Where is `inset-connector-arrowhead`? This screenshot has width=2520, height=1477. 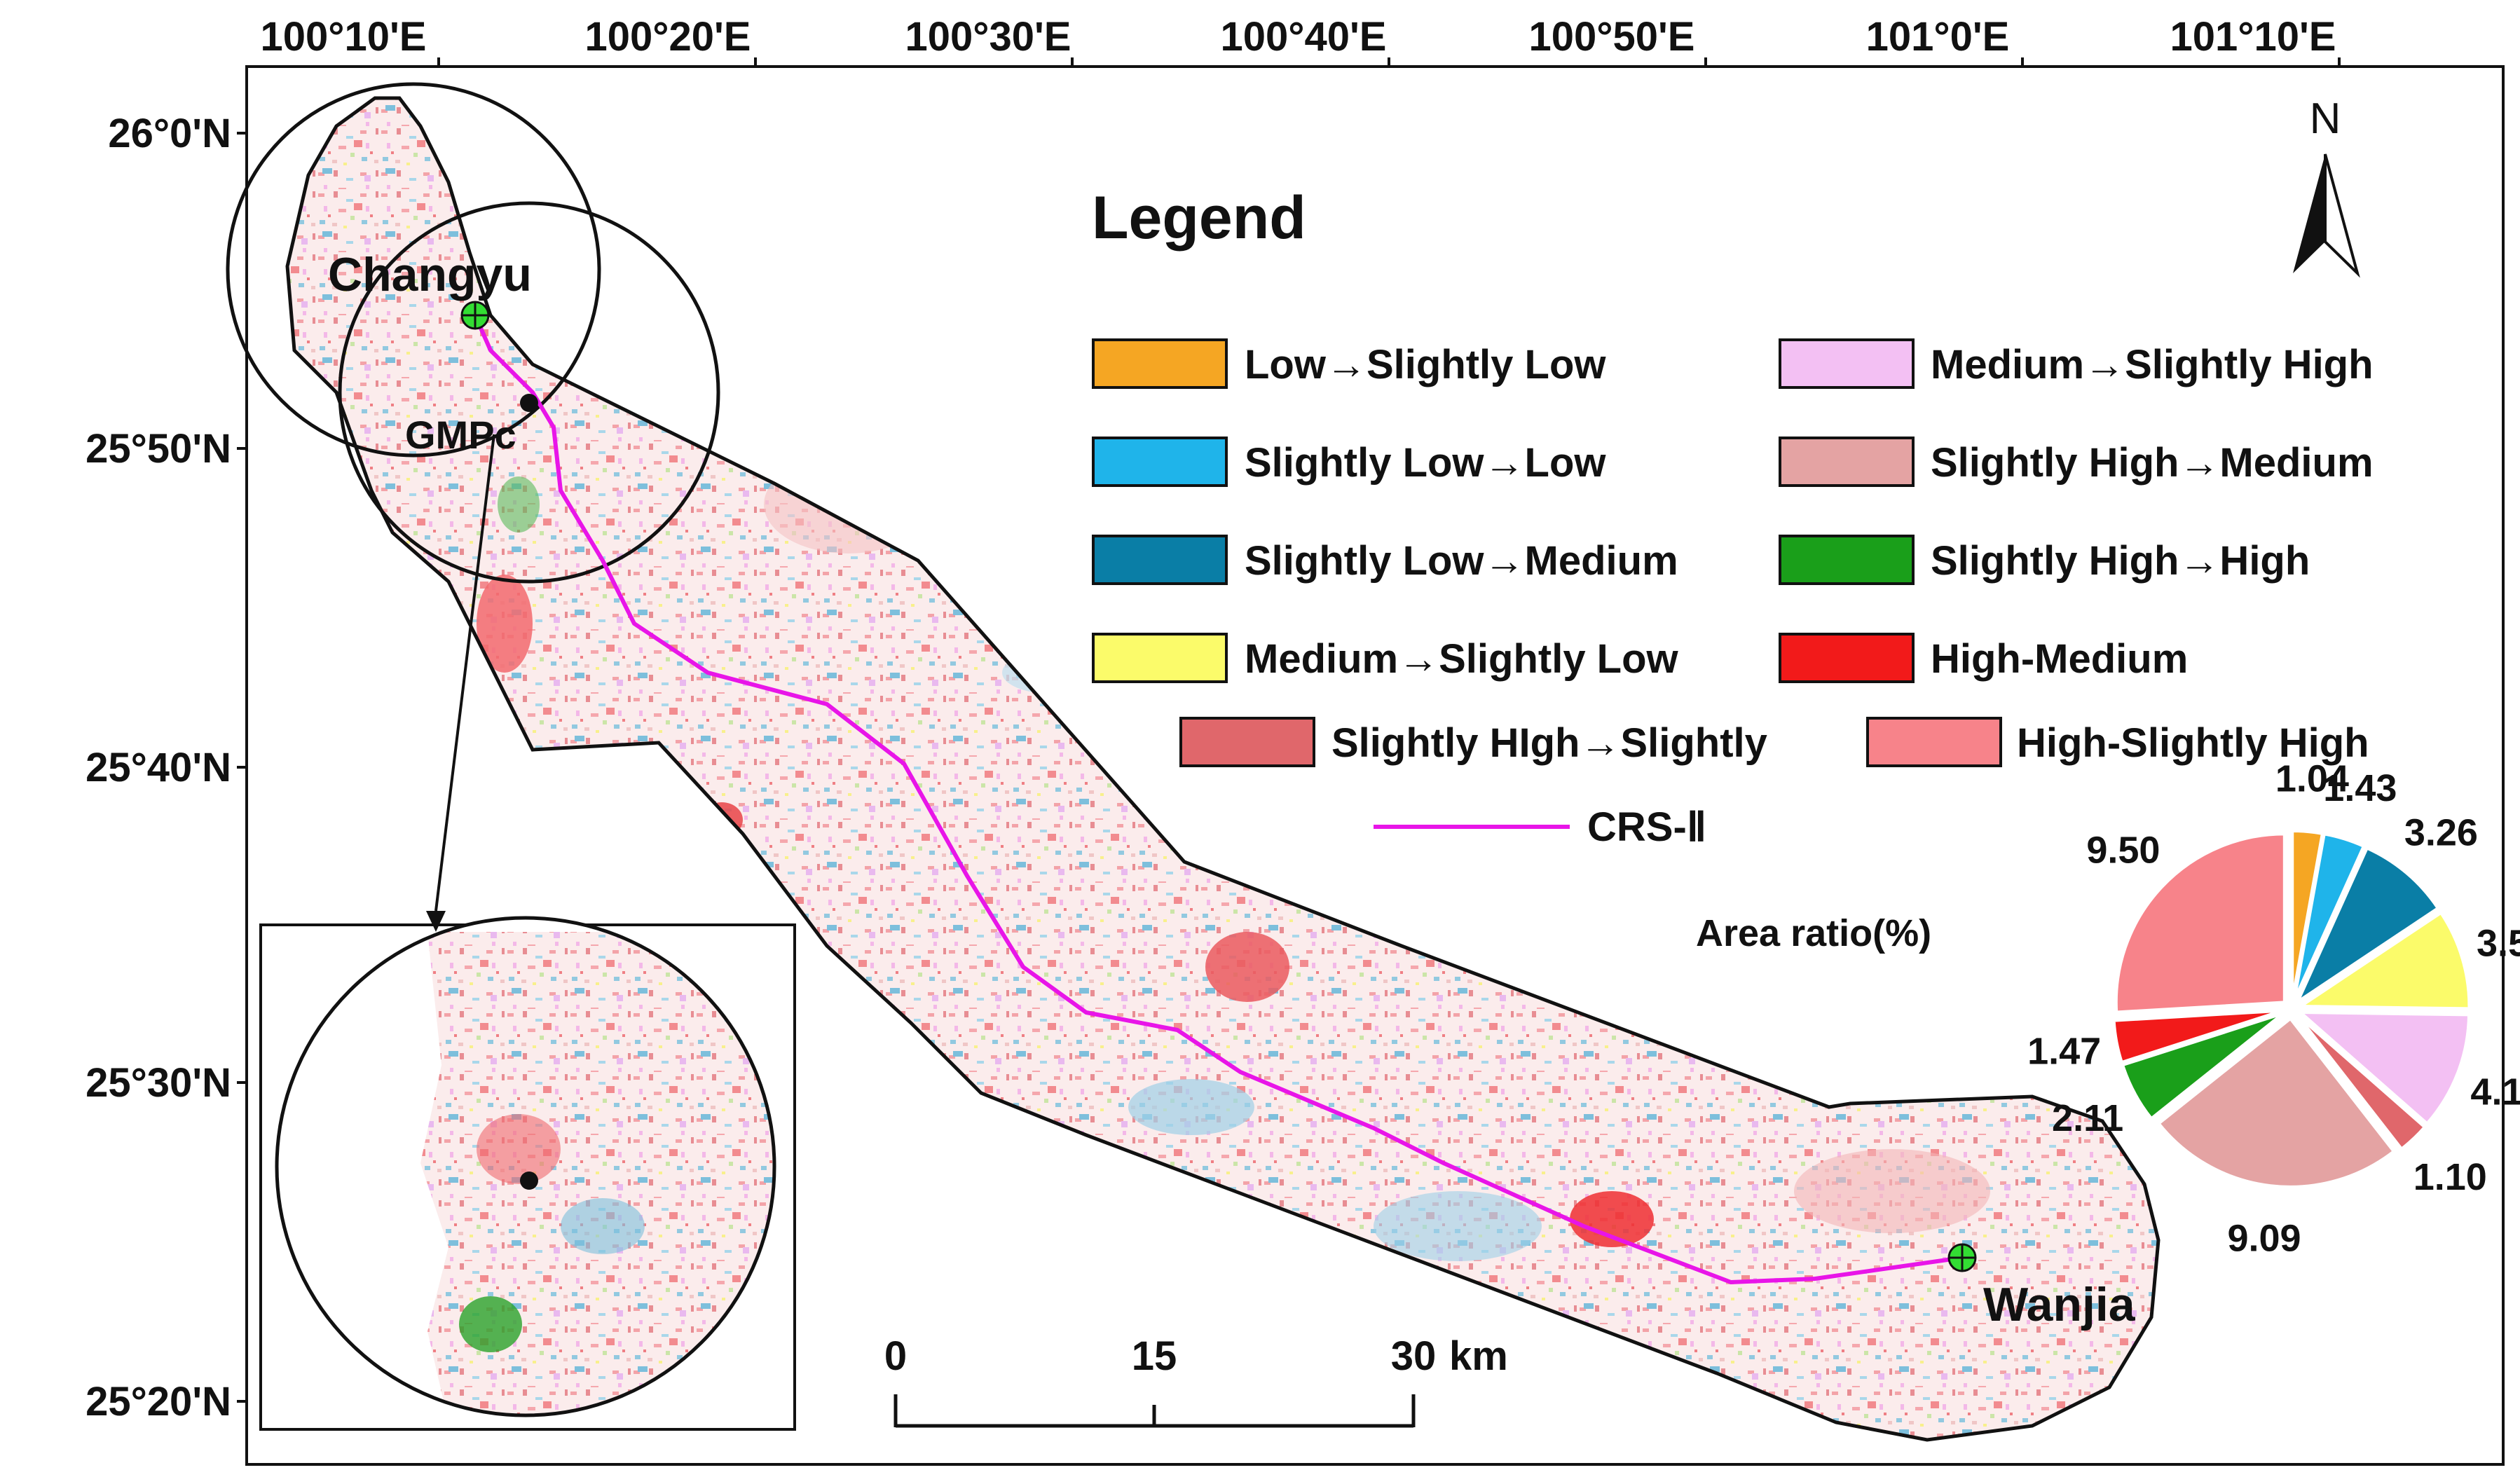
inset-connector-arrowhead is located at coordinates (436, 921).